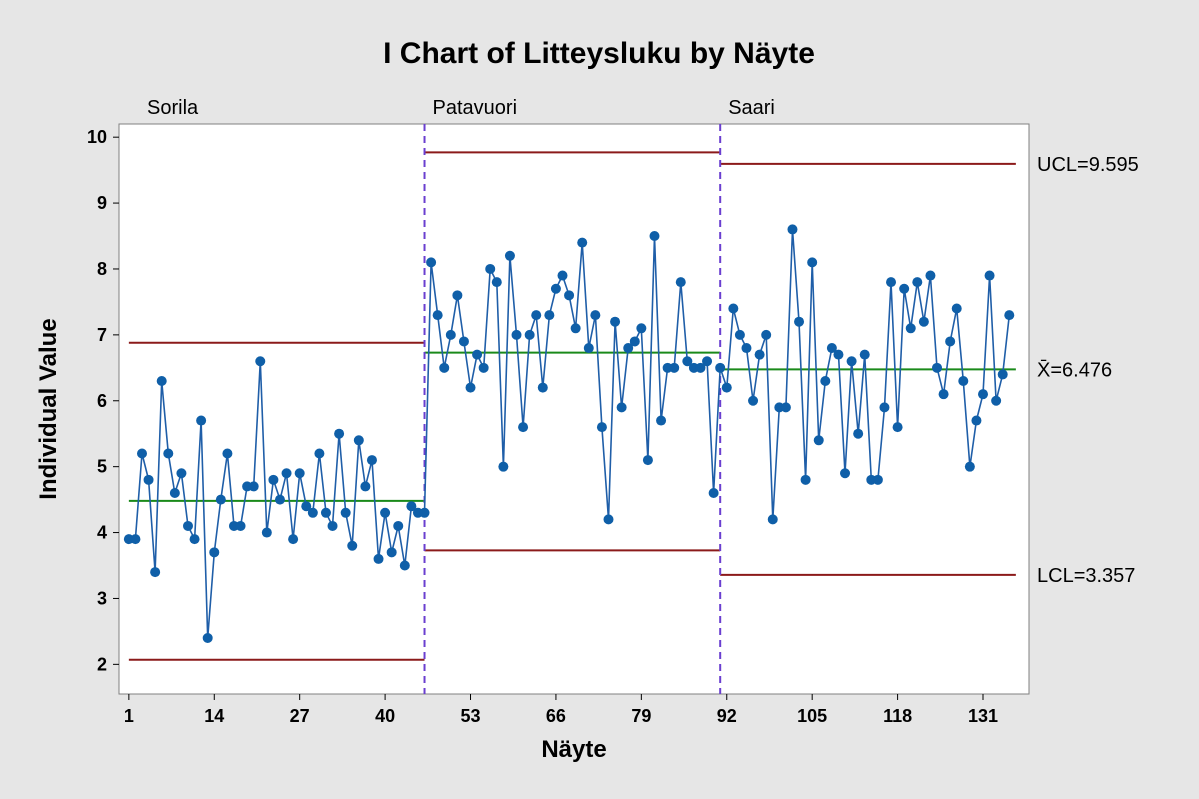 This screenshot has height=799, width=1199. What do you see at coordinates (173, 108) in the screenshot?
I see `stage-label: Sorila` at bounding box center [173, 108].